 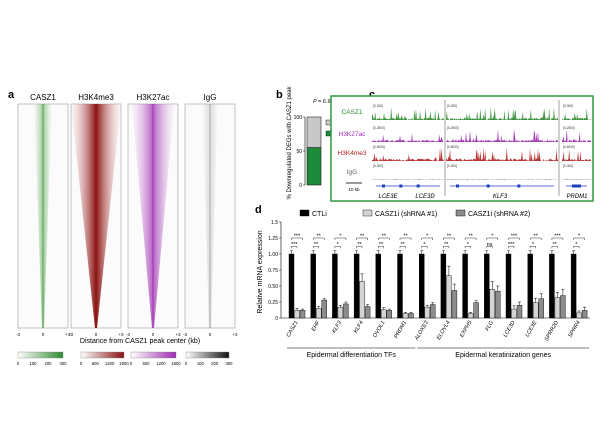 I want to click on group-label: Epidermal keratinization genes, so click(x=503, y=355).